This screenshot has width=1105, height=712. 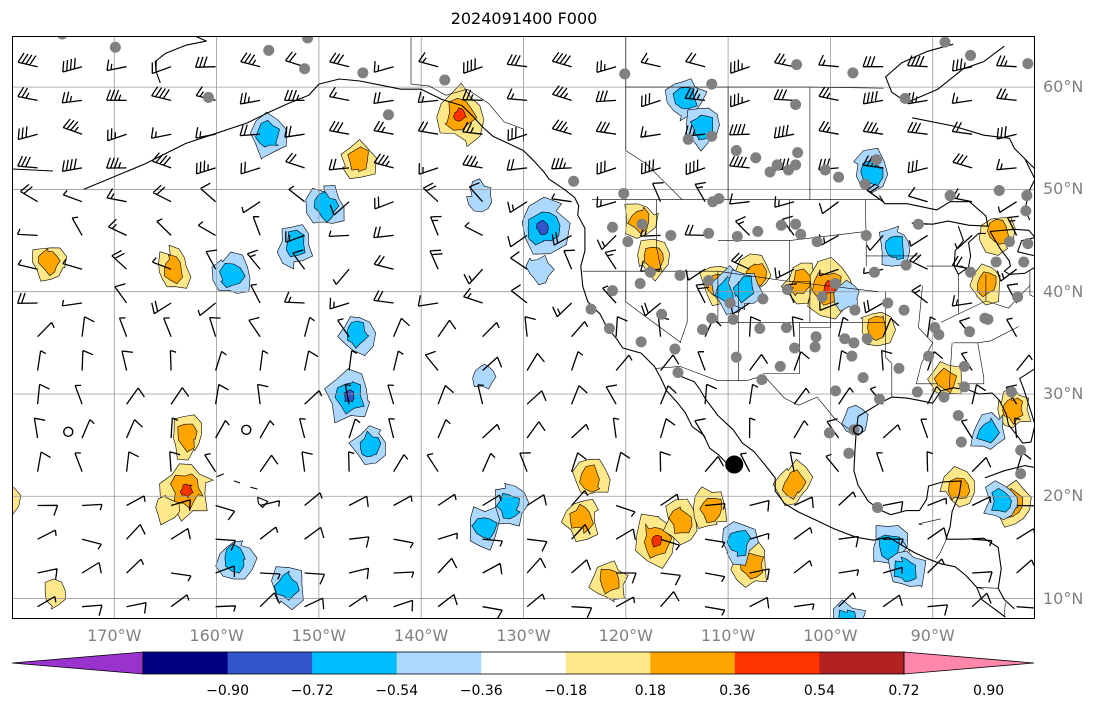 What do you see at coordinates (904, 691) in the screenshot?
I see `colorbar-tick-label: 0.72` at bounding box center [904, 691].